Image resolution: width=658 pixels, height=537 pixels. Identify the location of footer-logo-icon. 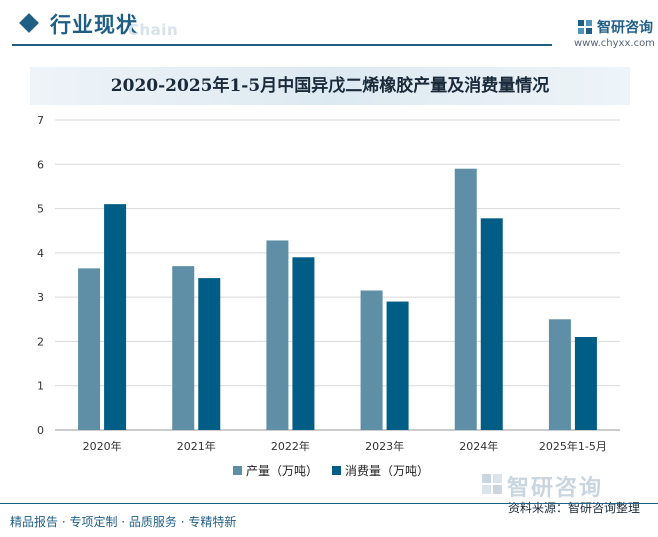
(492, 484).